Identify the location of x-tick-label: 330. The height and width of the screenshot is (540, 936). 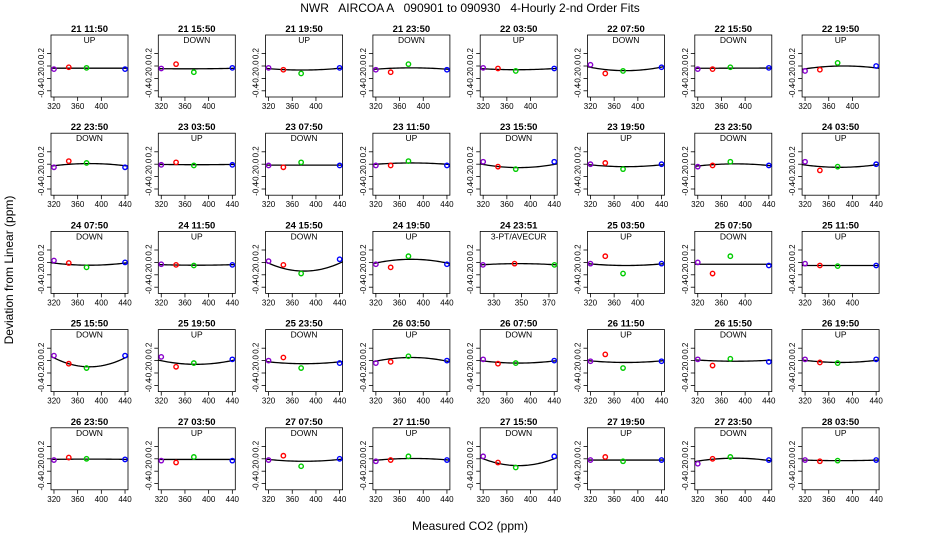
(494, 302).